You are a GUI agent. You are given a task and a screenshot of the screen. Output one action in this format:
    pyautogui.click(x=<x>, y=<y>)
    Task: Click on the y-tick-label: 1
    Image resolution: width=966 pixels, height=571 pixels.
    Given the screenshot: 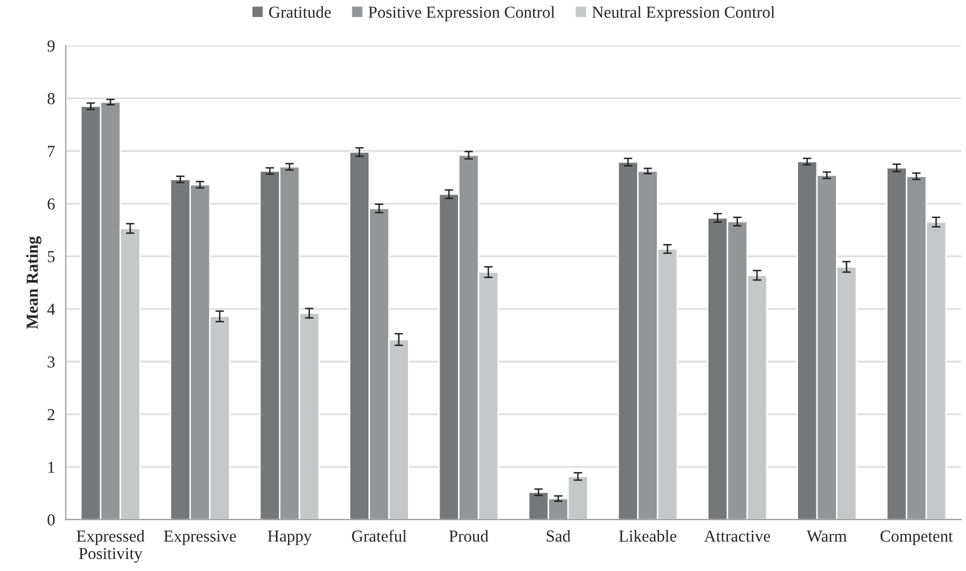 What is the action you would take?
    pyautogui.click(x=51, y=467)
    